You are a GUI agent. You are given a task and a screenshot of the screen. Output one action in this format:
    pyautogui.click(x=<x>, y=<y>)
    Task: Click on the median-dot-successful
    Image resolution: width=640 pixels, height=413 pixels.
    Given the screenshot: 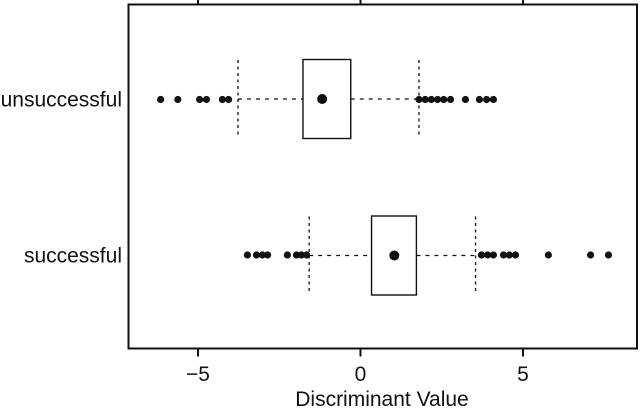 What is the action you would take?
    pyautogui.click(x=394, y=255)
    